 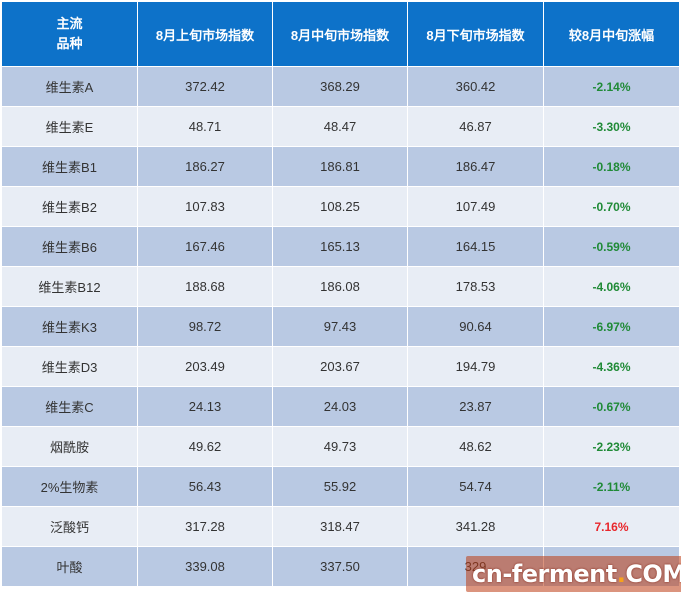 I want to click on table-row: 维生素B12 188.68 186.08 178.53 -4.06%, so click(x=340, y=286).